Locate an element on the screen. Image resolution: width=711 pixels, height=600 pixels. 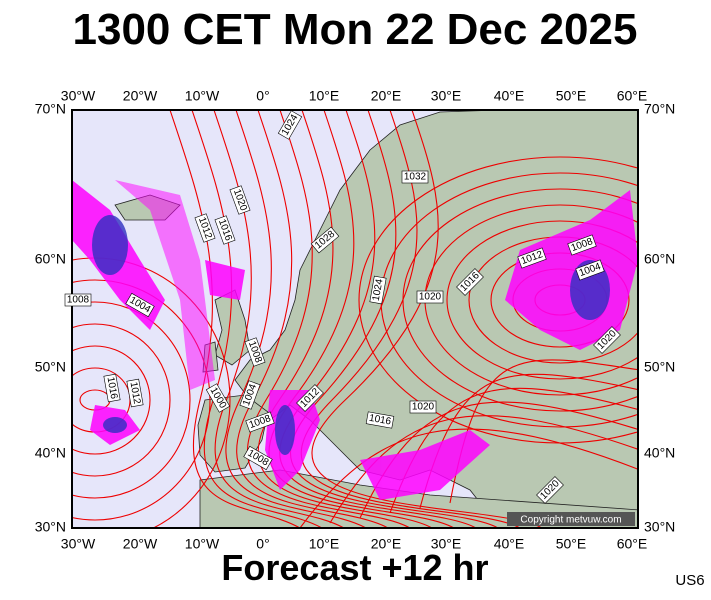
lat-label-right: 60°N is located at coordinates (659, 259).